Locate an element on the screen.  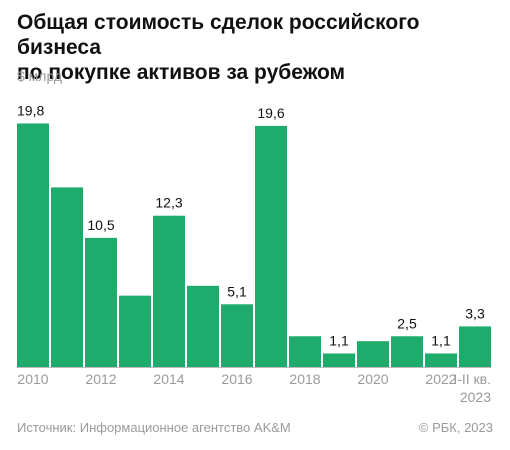
data-label: 3,3 is located at coordinates (475, 313).